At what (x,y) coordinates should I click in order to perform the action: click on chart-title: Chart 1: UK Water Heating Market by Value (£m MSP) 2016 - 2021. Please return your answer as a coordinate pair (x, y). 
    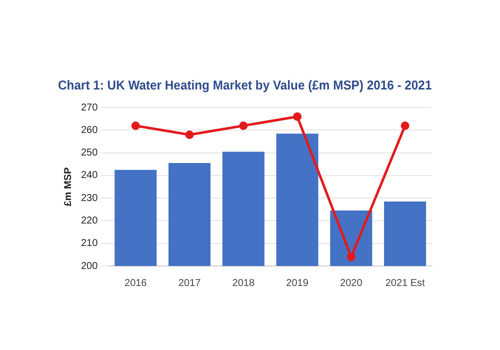
    Looking at the image, I should click on (245, 85).